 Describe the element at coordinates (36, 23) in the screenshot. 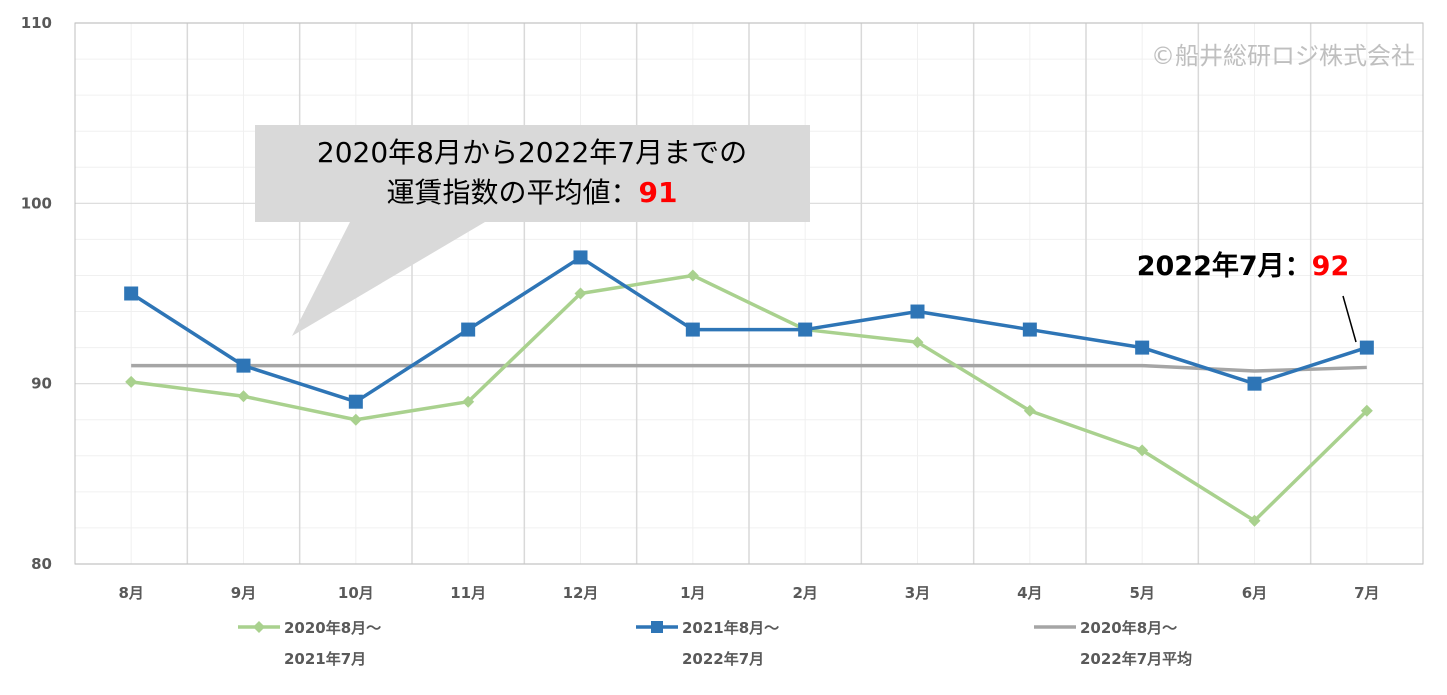

I see `y-tick-label: 110` at that location.